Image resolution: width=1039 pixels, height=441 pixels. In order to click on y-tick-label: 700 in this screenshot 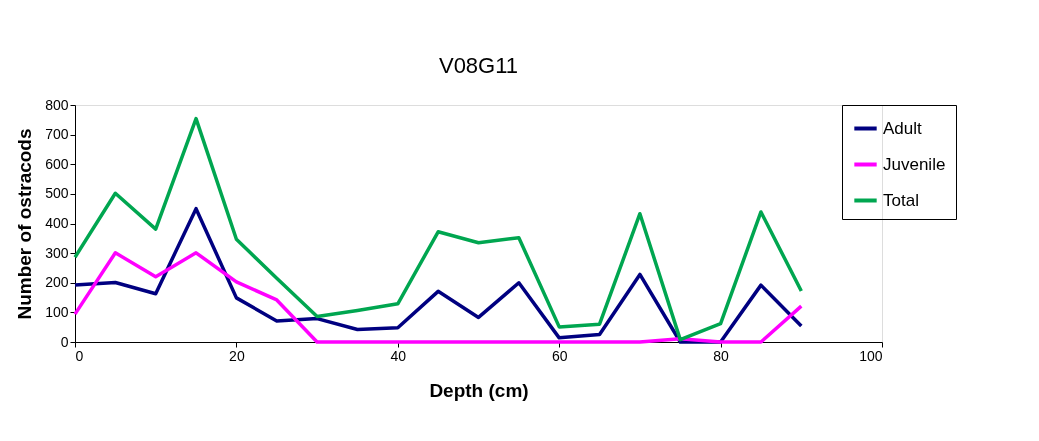, I will do `click(57, 134)`.